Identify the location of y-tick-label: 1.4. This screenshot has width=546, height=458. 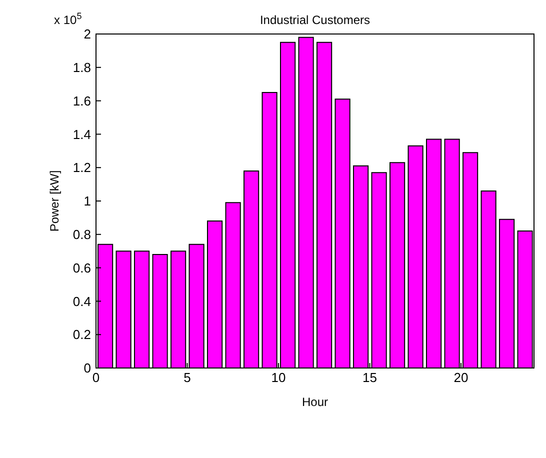
(81, 134).